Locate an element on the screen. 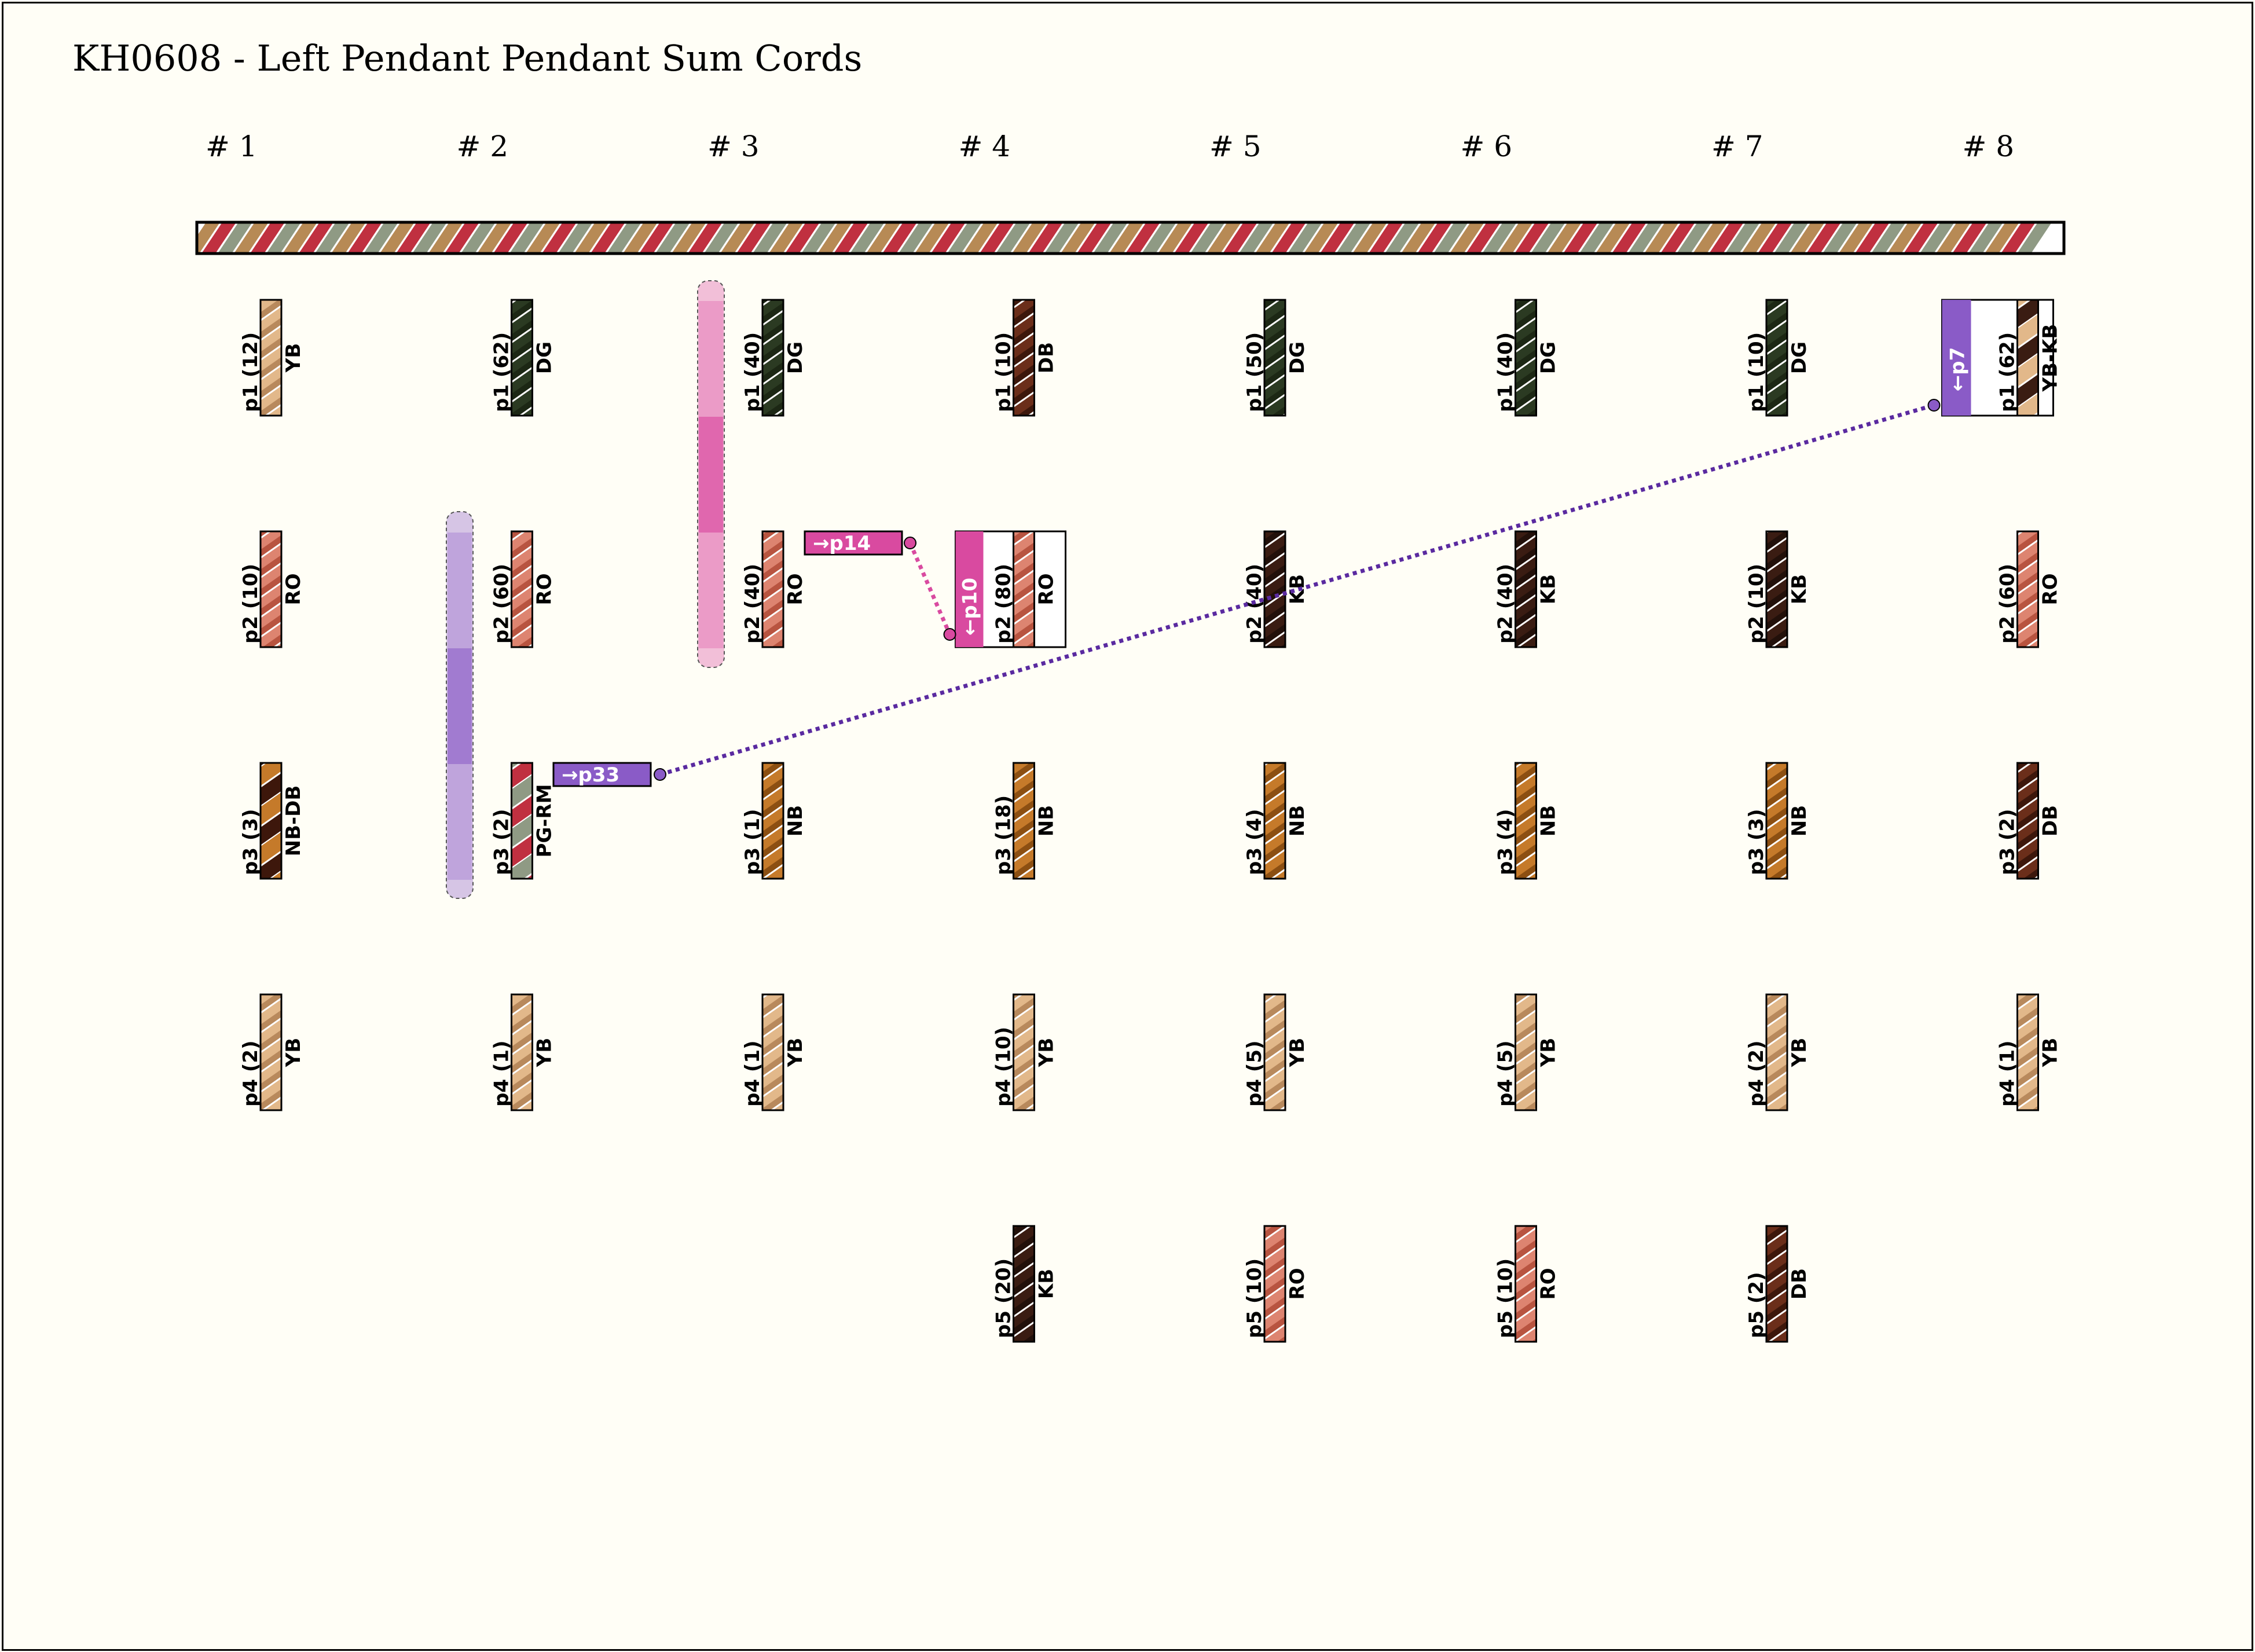 Image resolution: width=2255 pixels, height=1652 pixels. sum-tag-from-p7: ←p7 is located at coordinates (1958, 369).